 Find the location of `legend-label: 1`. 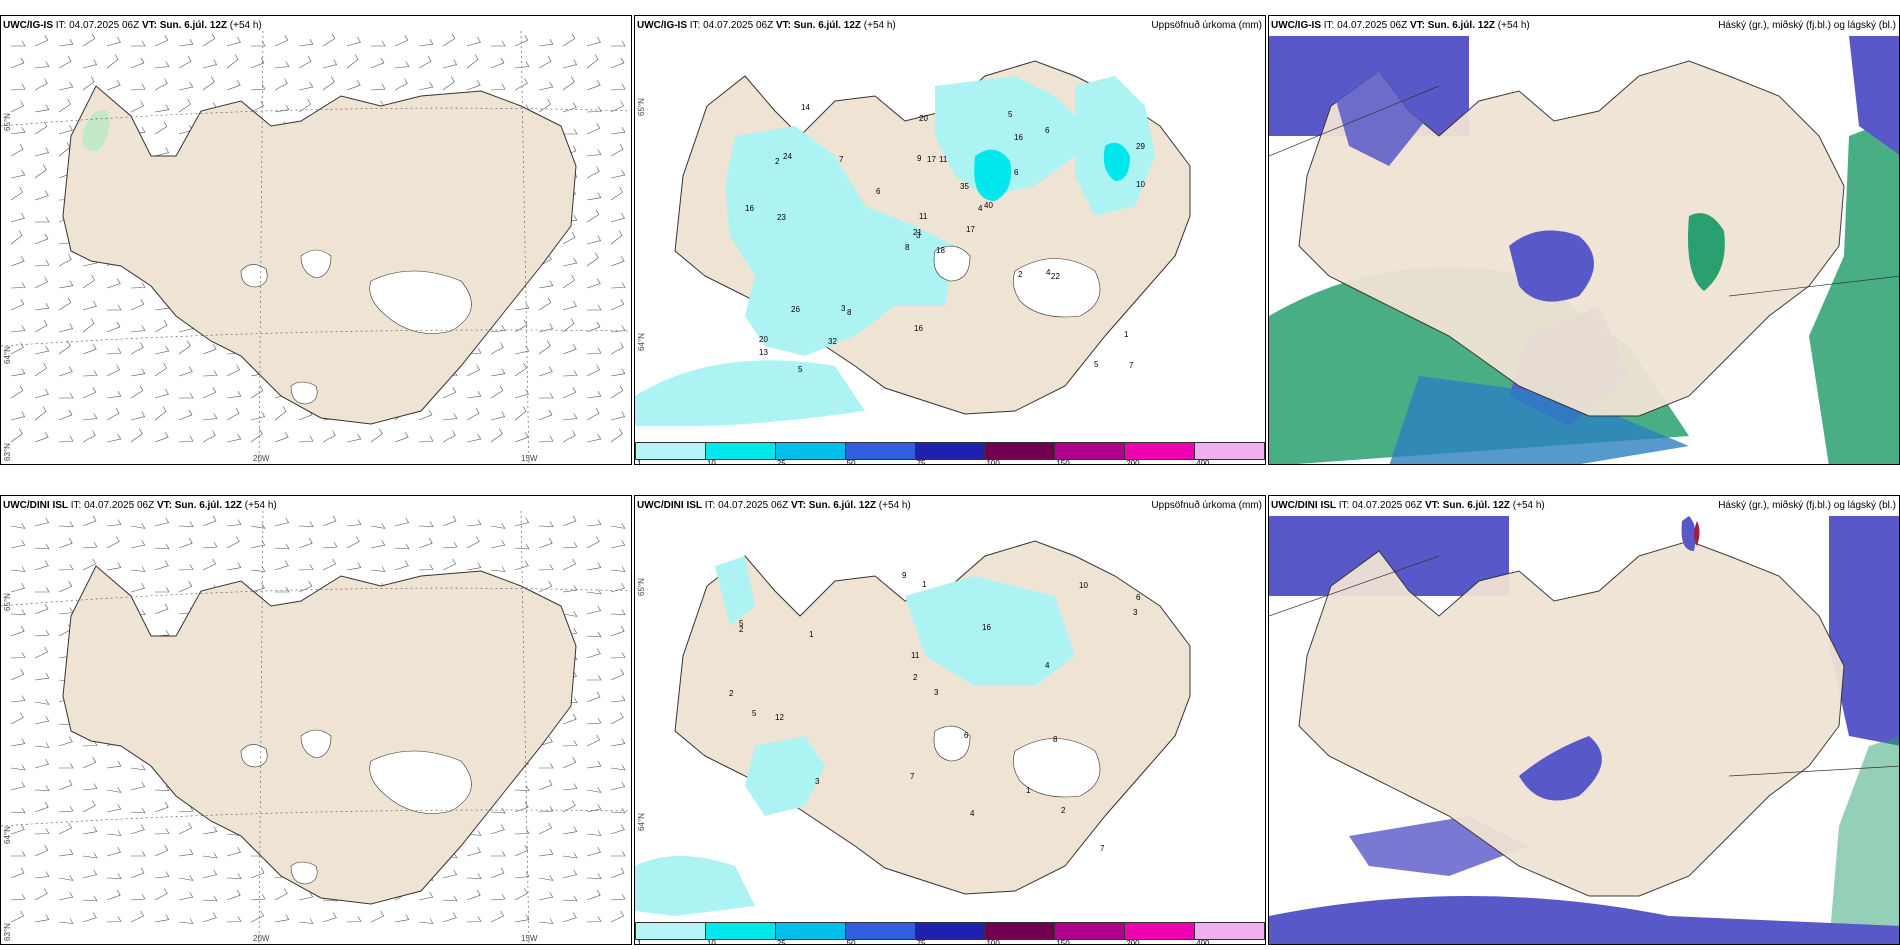

legend-label: 1 is located at coordinates (639, 942).